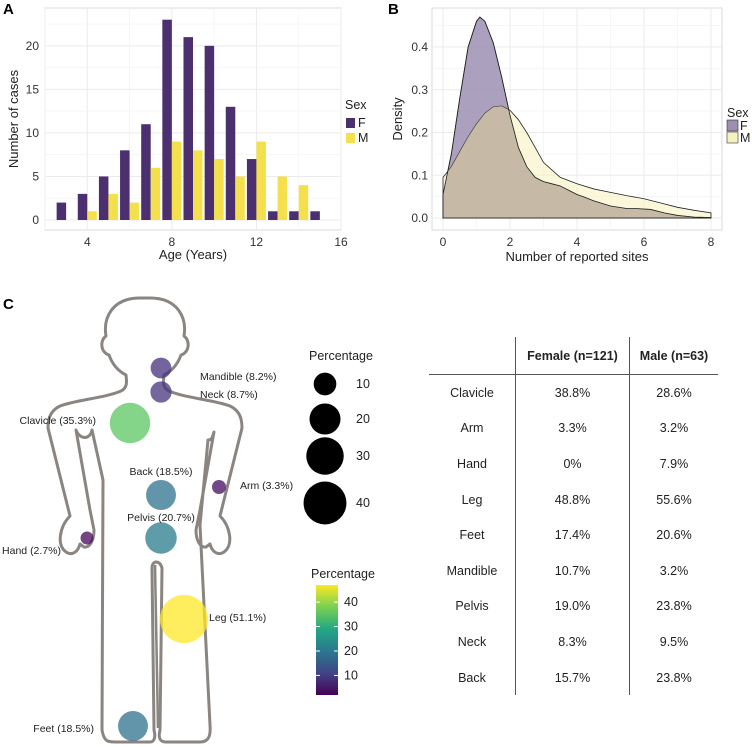 The width and height of the screenshot is (752, 747). Describe the element at coordinates (160, 472) in the screenshot. I see `site-label-back: Back (18.5%)` at that location.